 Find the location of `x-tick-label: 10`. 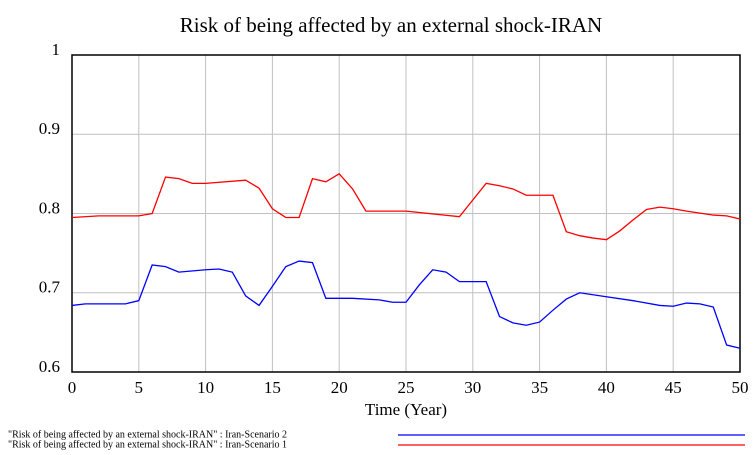

x-tick-label: 10 is located at coordinates (205, 387).